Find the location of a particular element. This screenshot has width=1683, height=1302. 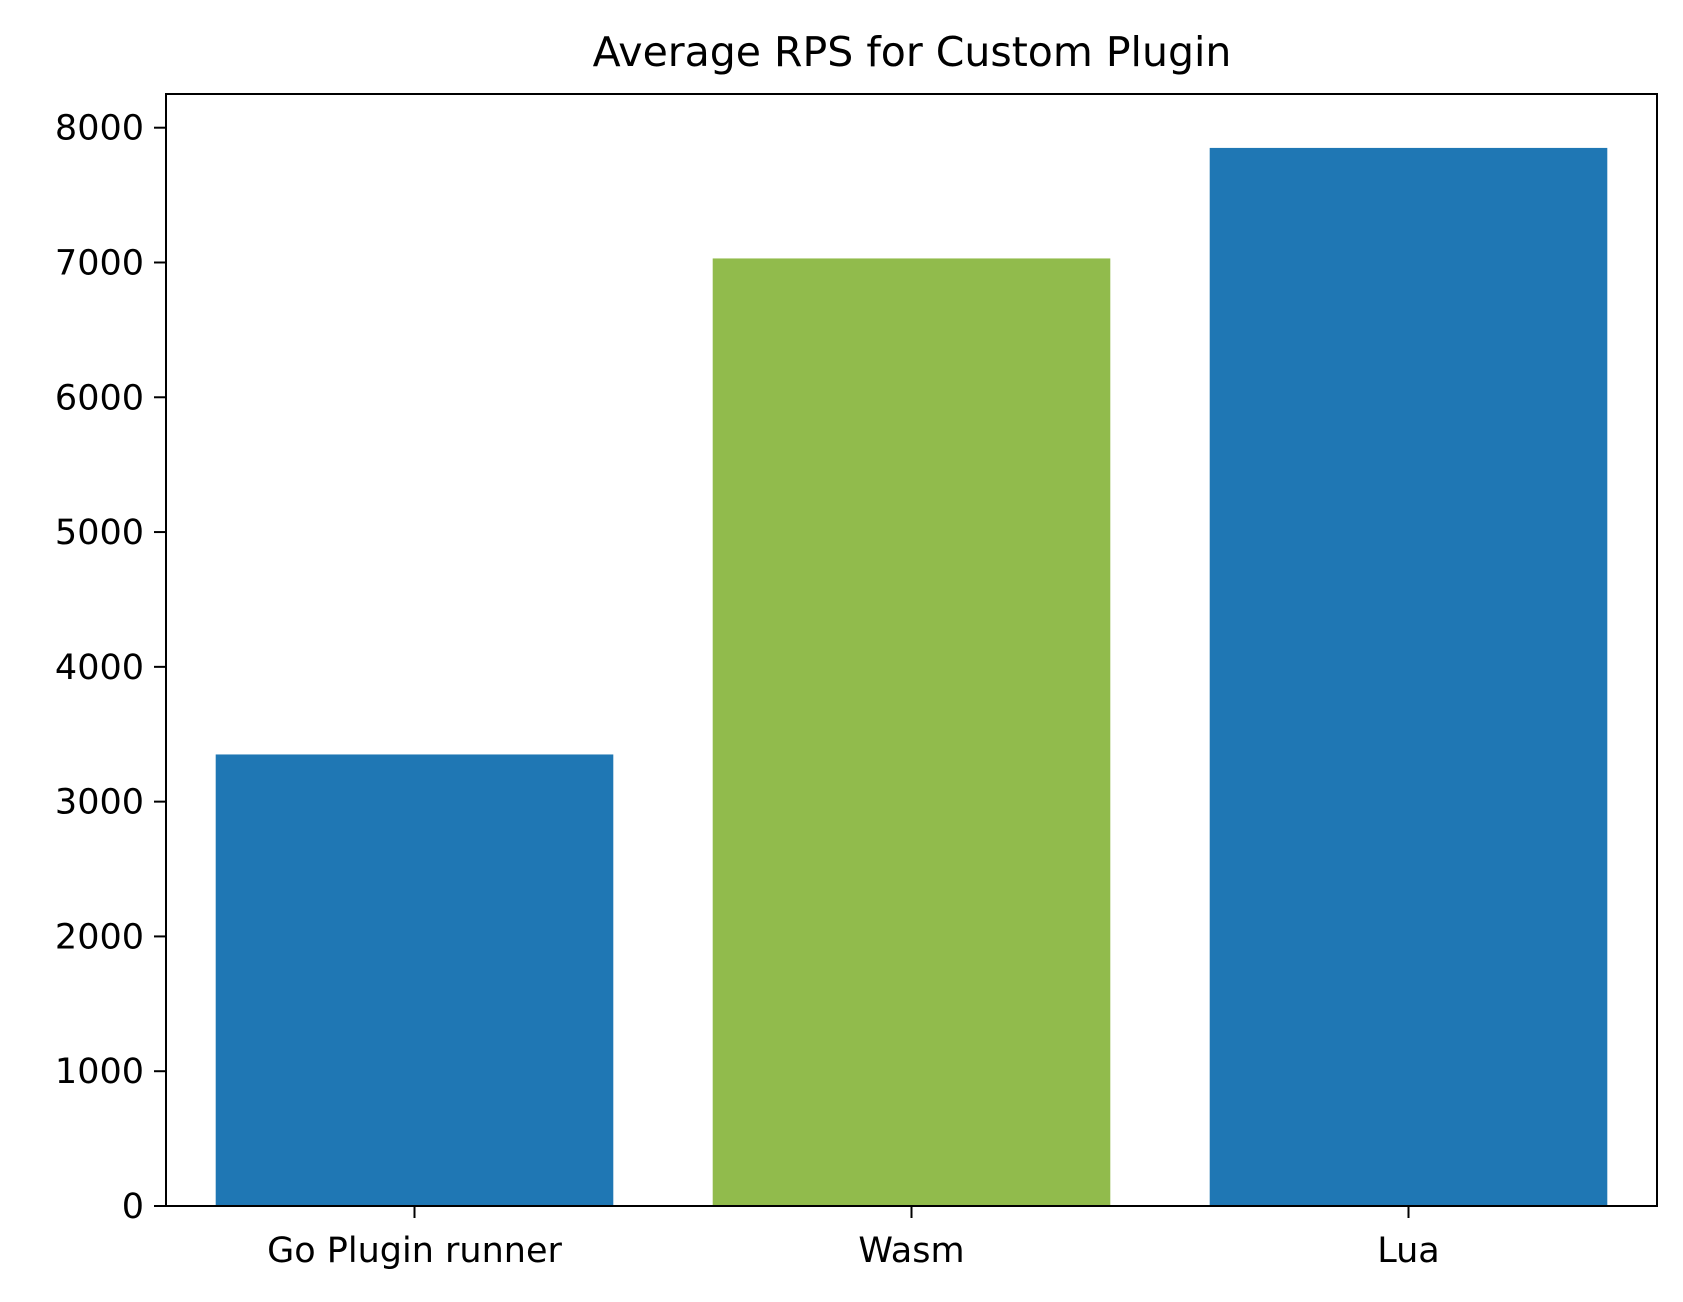

y-tick-label: 4000 is located at coordinates (99, 668).